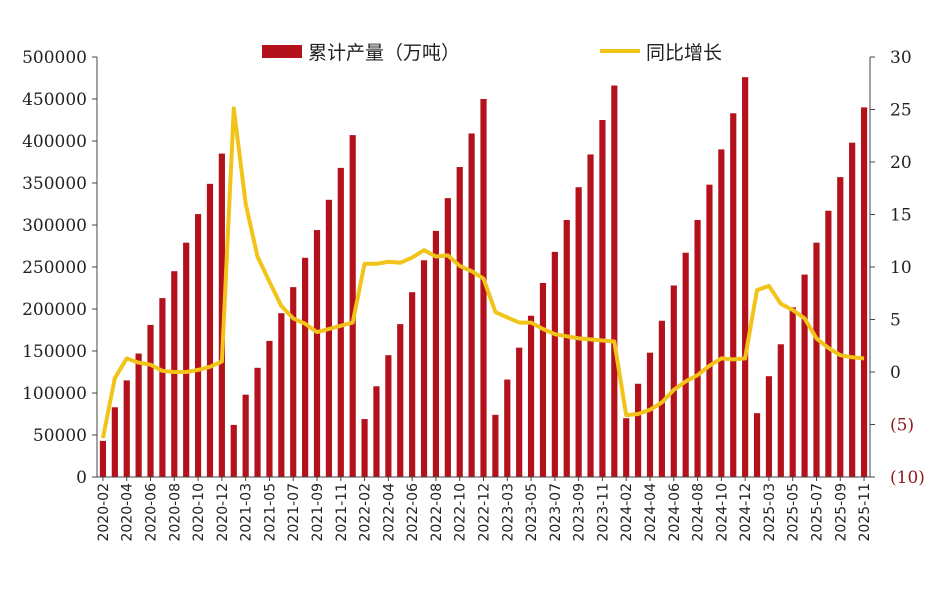 The height and width of the screenshot is (607, 939). What do you see at coordinates (746, 512) in the screenshot?
I see `x-tick-label: 2024-12` at bounding box center [746, 512].